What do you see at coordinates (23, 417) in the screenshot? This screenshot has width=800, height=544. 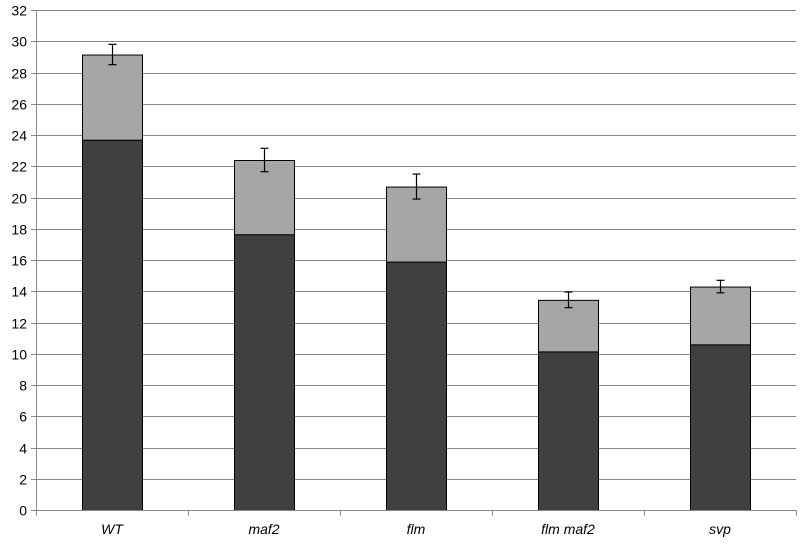 I see `y-tick-label: 6` at bounding box center [23, 417].